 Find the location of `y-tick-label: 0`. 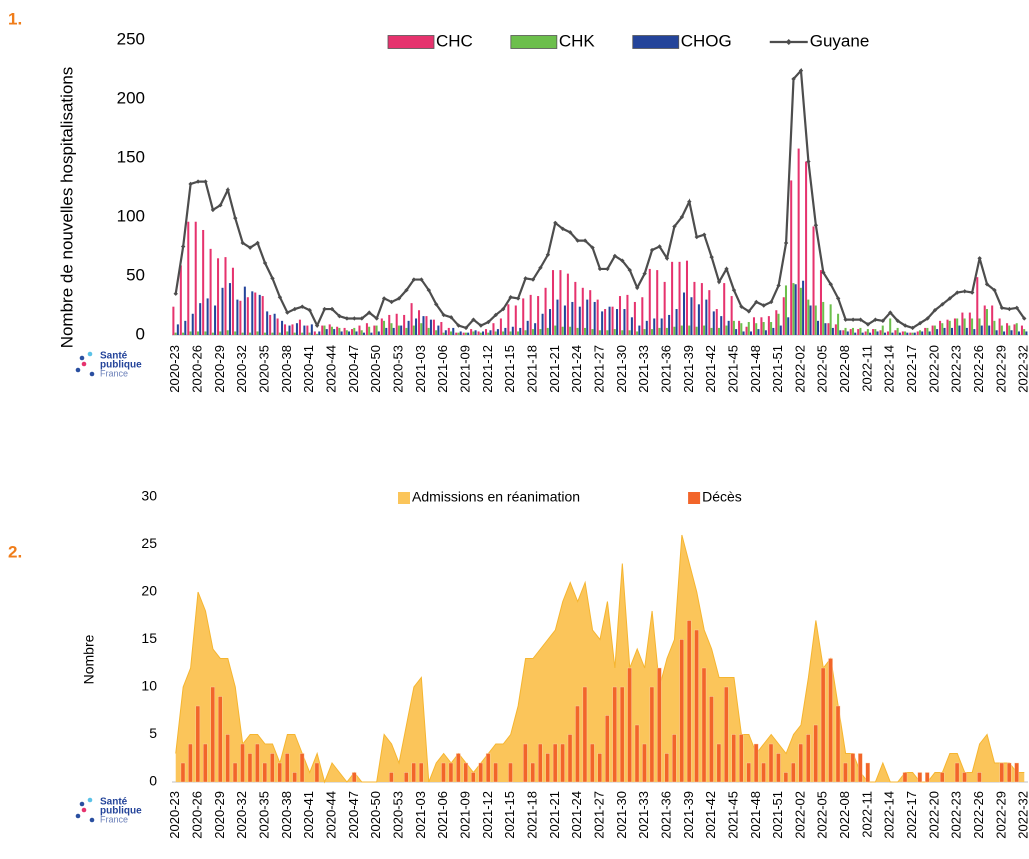

y-tick-label: 0 is located at coordinates (140, 333).